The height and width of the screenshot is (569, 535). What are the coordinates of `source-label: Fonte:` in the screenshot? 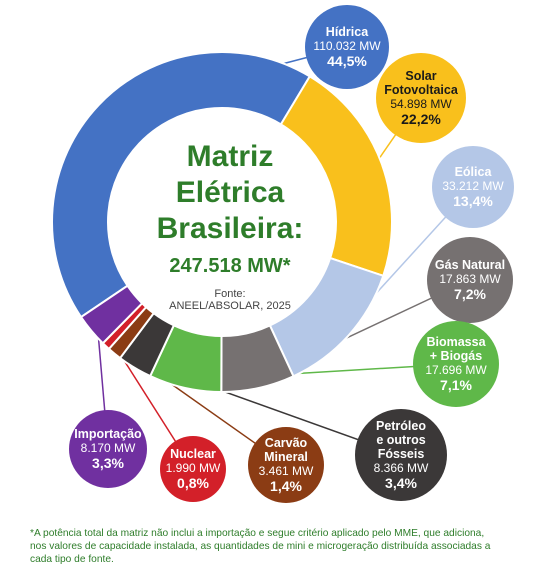 It's located at (230, 294).